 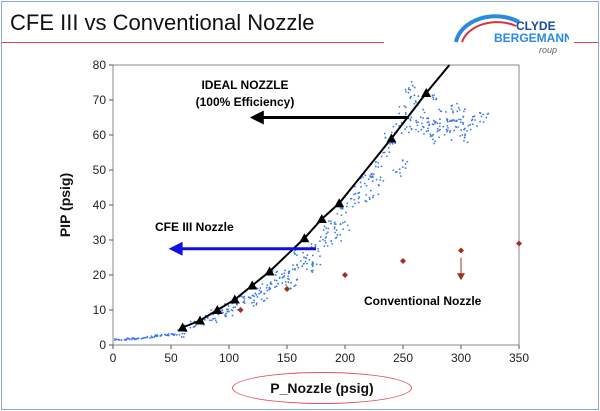 I want to click on title-divider, so click(x=193, y=42).